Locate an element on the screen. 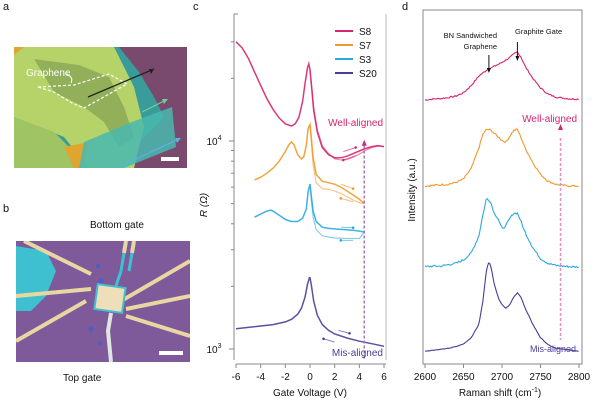 The height and width of the screenshot is (402, 600). panel-label-d: d is located at coordinates (405, 7).